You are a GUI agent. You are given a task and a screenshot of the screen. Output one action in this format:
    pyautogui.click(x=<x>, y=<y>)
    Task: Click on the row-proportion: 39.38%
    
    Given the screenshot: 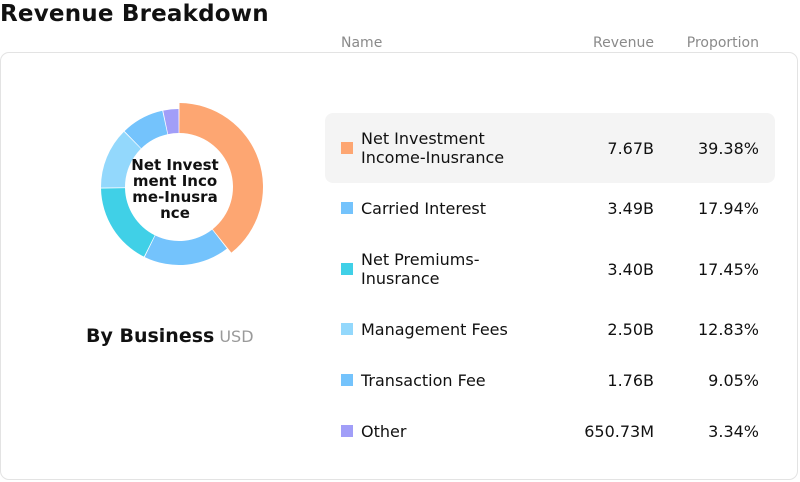 What is the action you would take?
    pyautogui.click(x=728, y=148)
    